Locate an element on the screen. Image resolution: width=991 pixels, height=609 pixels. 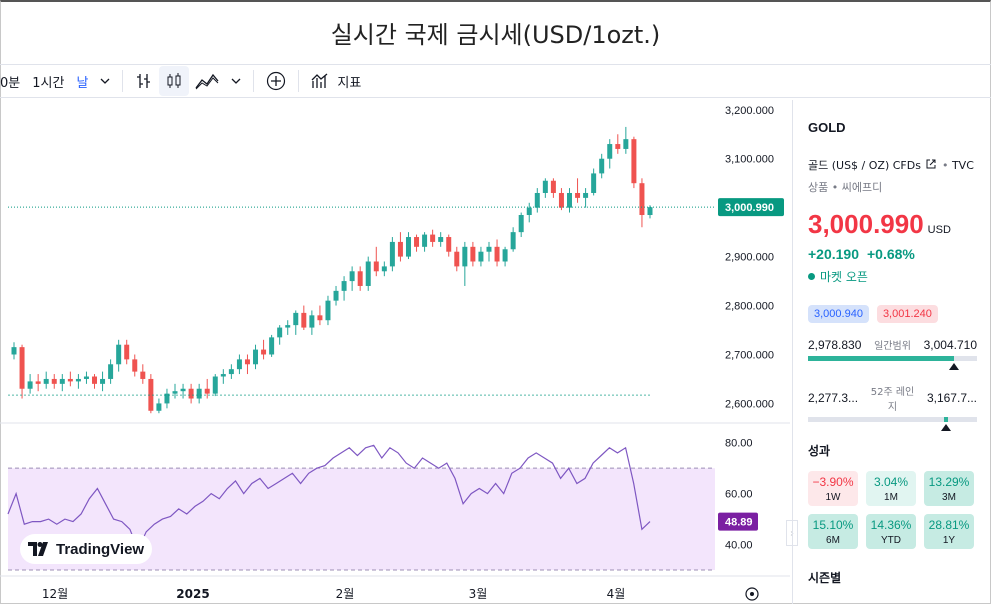
week52-range-bar is located at coordinates (892, 424).